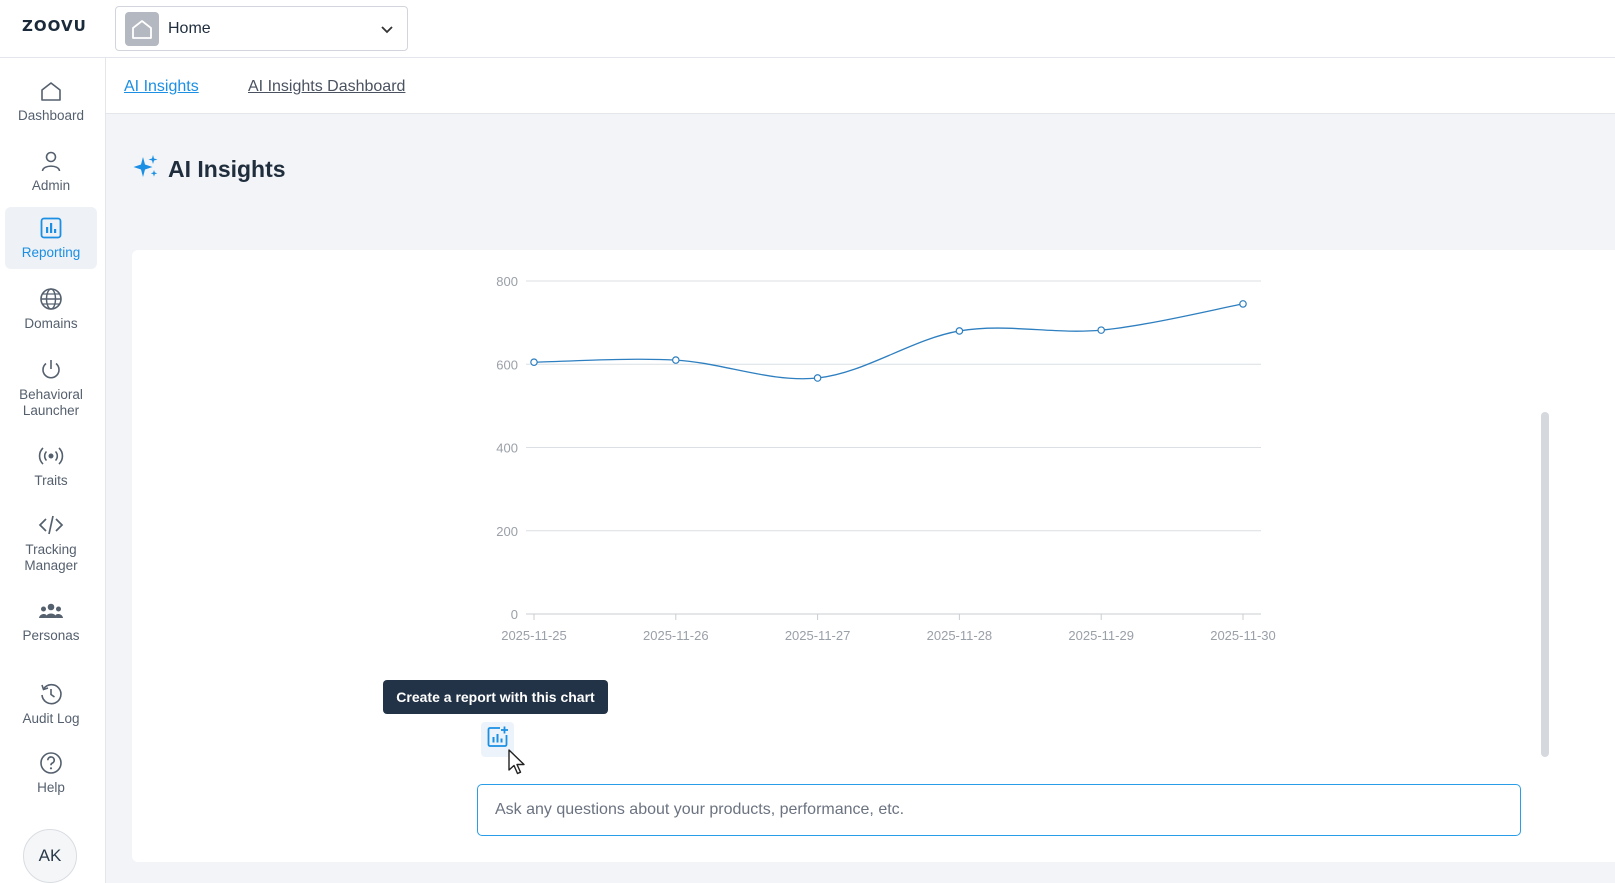 The height and width of the screenshot is (883, 1615). I want to click on sidebar-item-help: Help, so click(51, 773).